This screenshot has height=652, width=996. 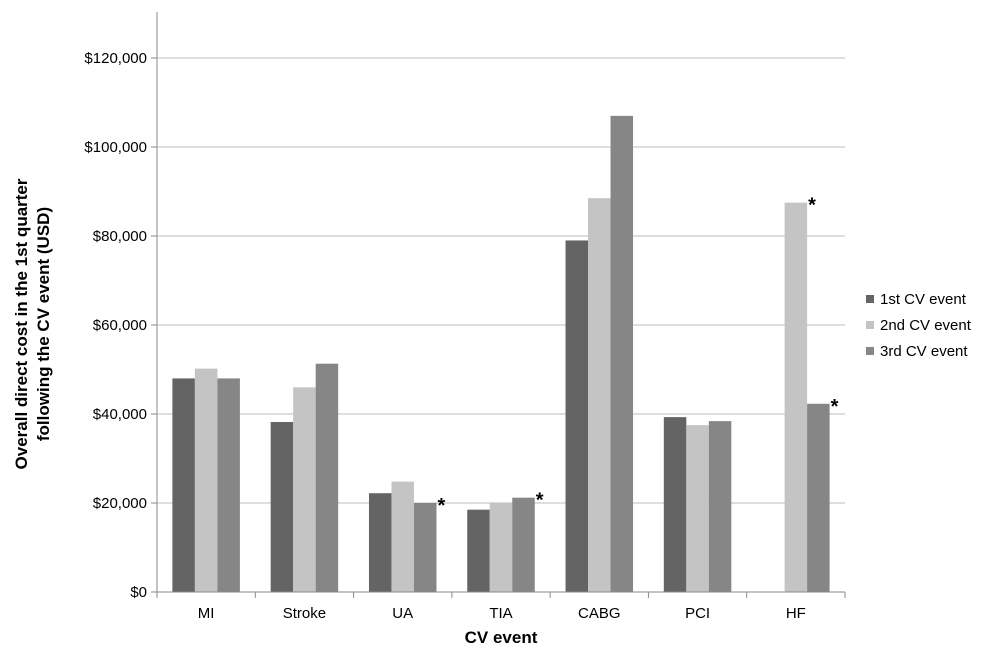 I want to click on x-axis-title: CV event, so click(x=501, y=637).